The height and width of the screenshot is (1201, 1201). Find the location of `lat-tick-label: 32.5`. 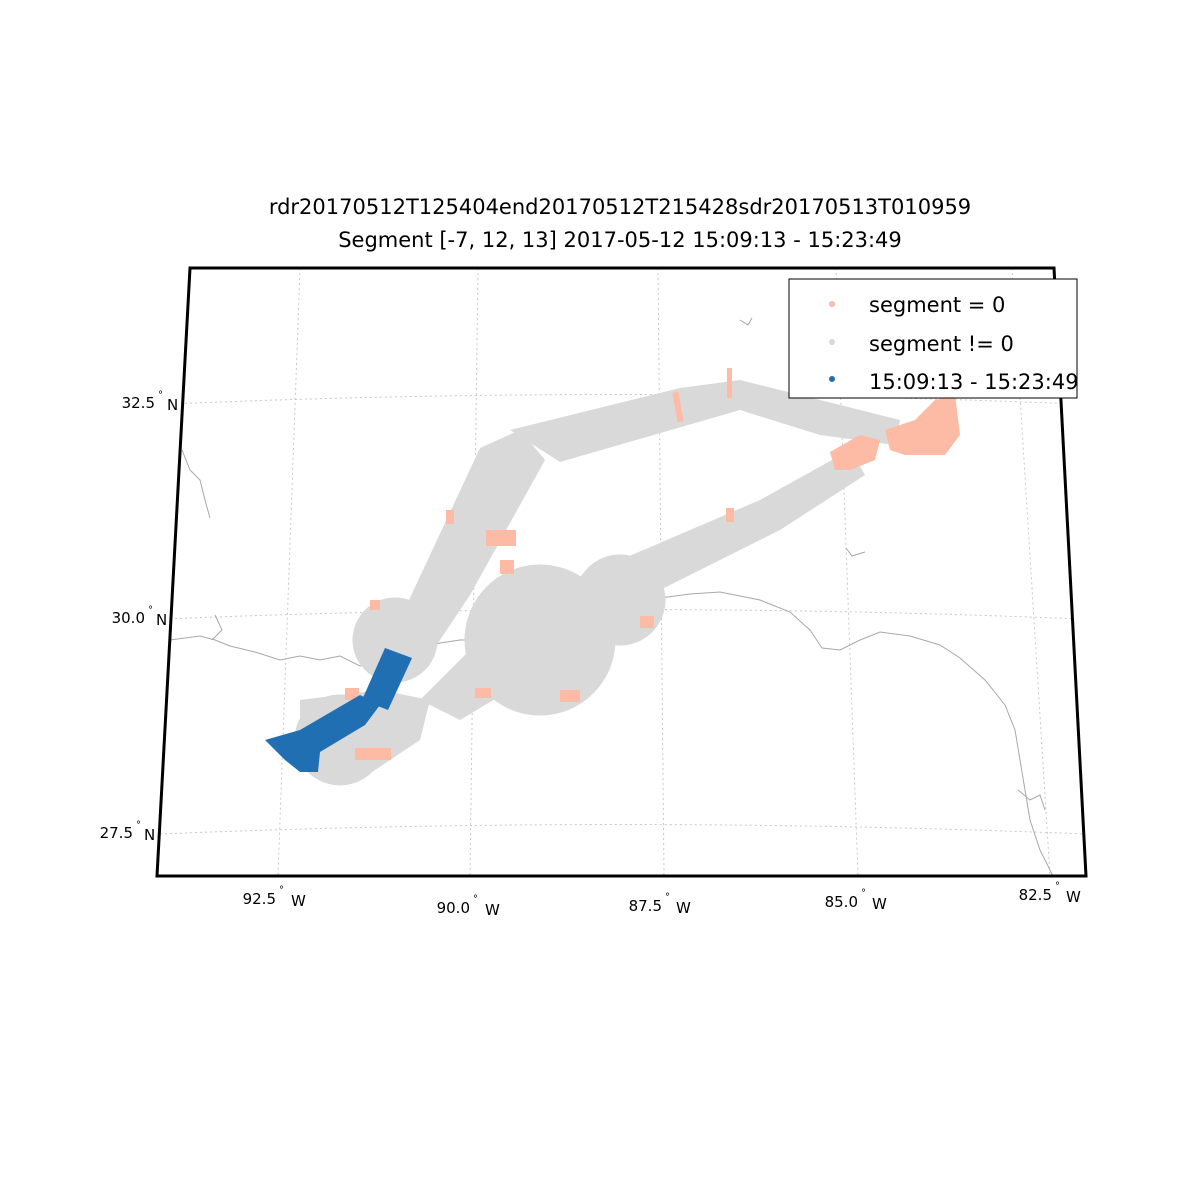

lat-tick-label: 32.5 is located at coordinates (138, 403).